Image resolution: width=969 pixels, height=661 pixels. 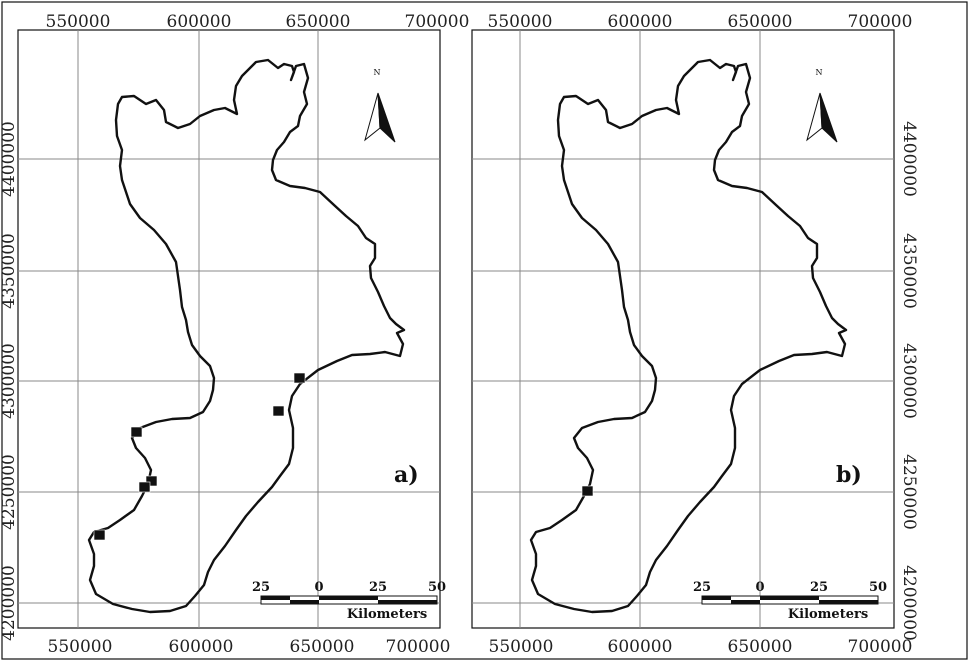 What do you see at coordinates (909, 381) in the screenshot?
I see `panel-b-ytick: 4300000` at bounding box center [909, 381].